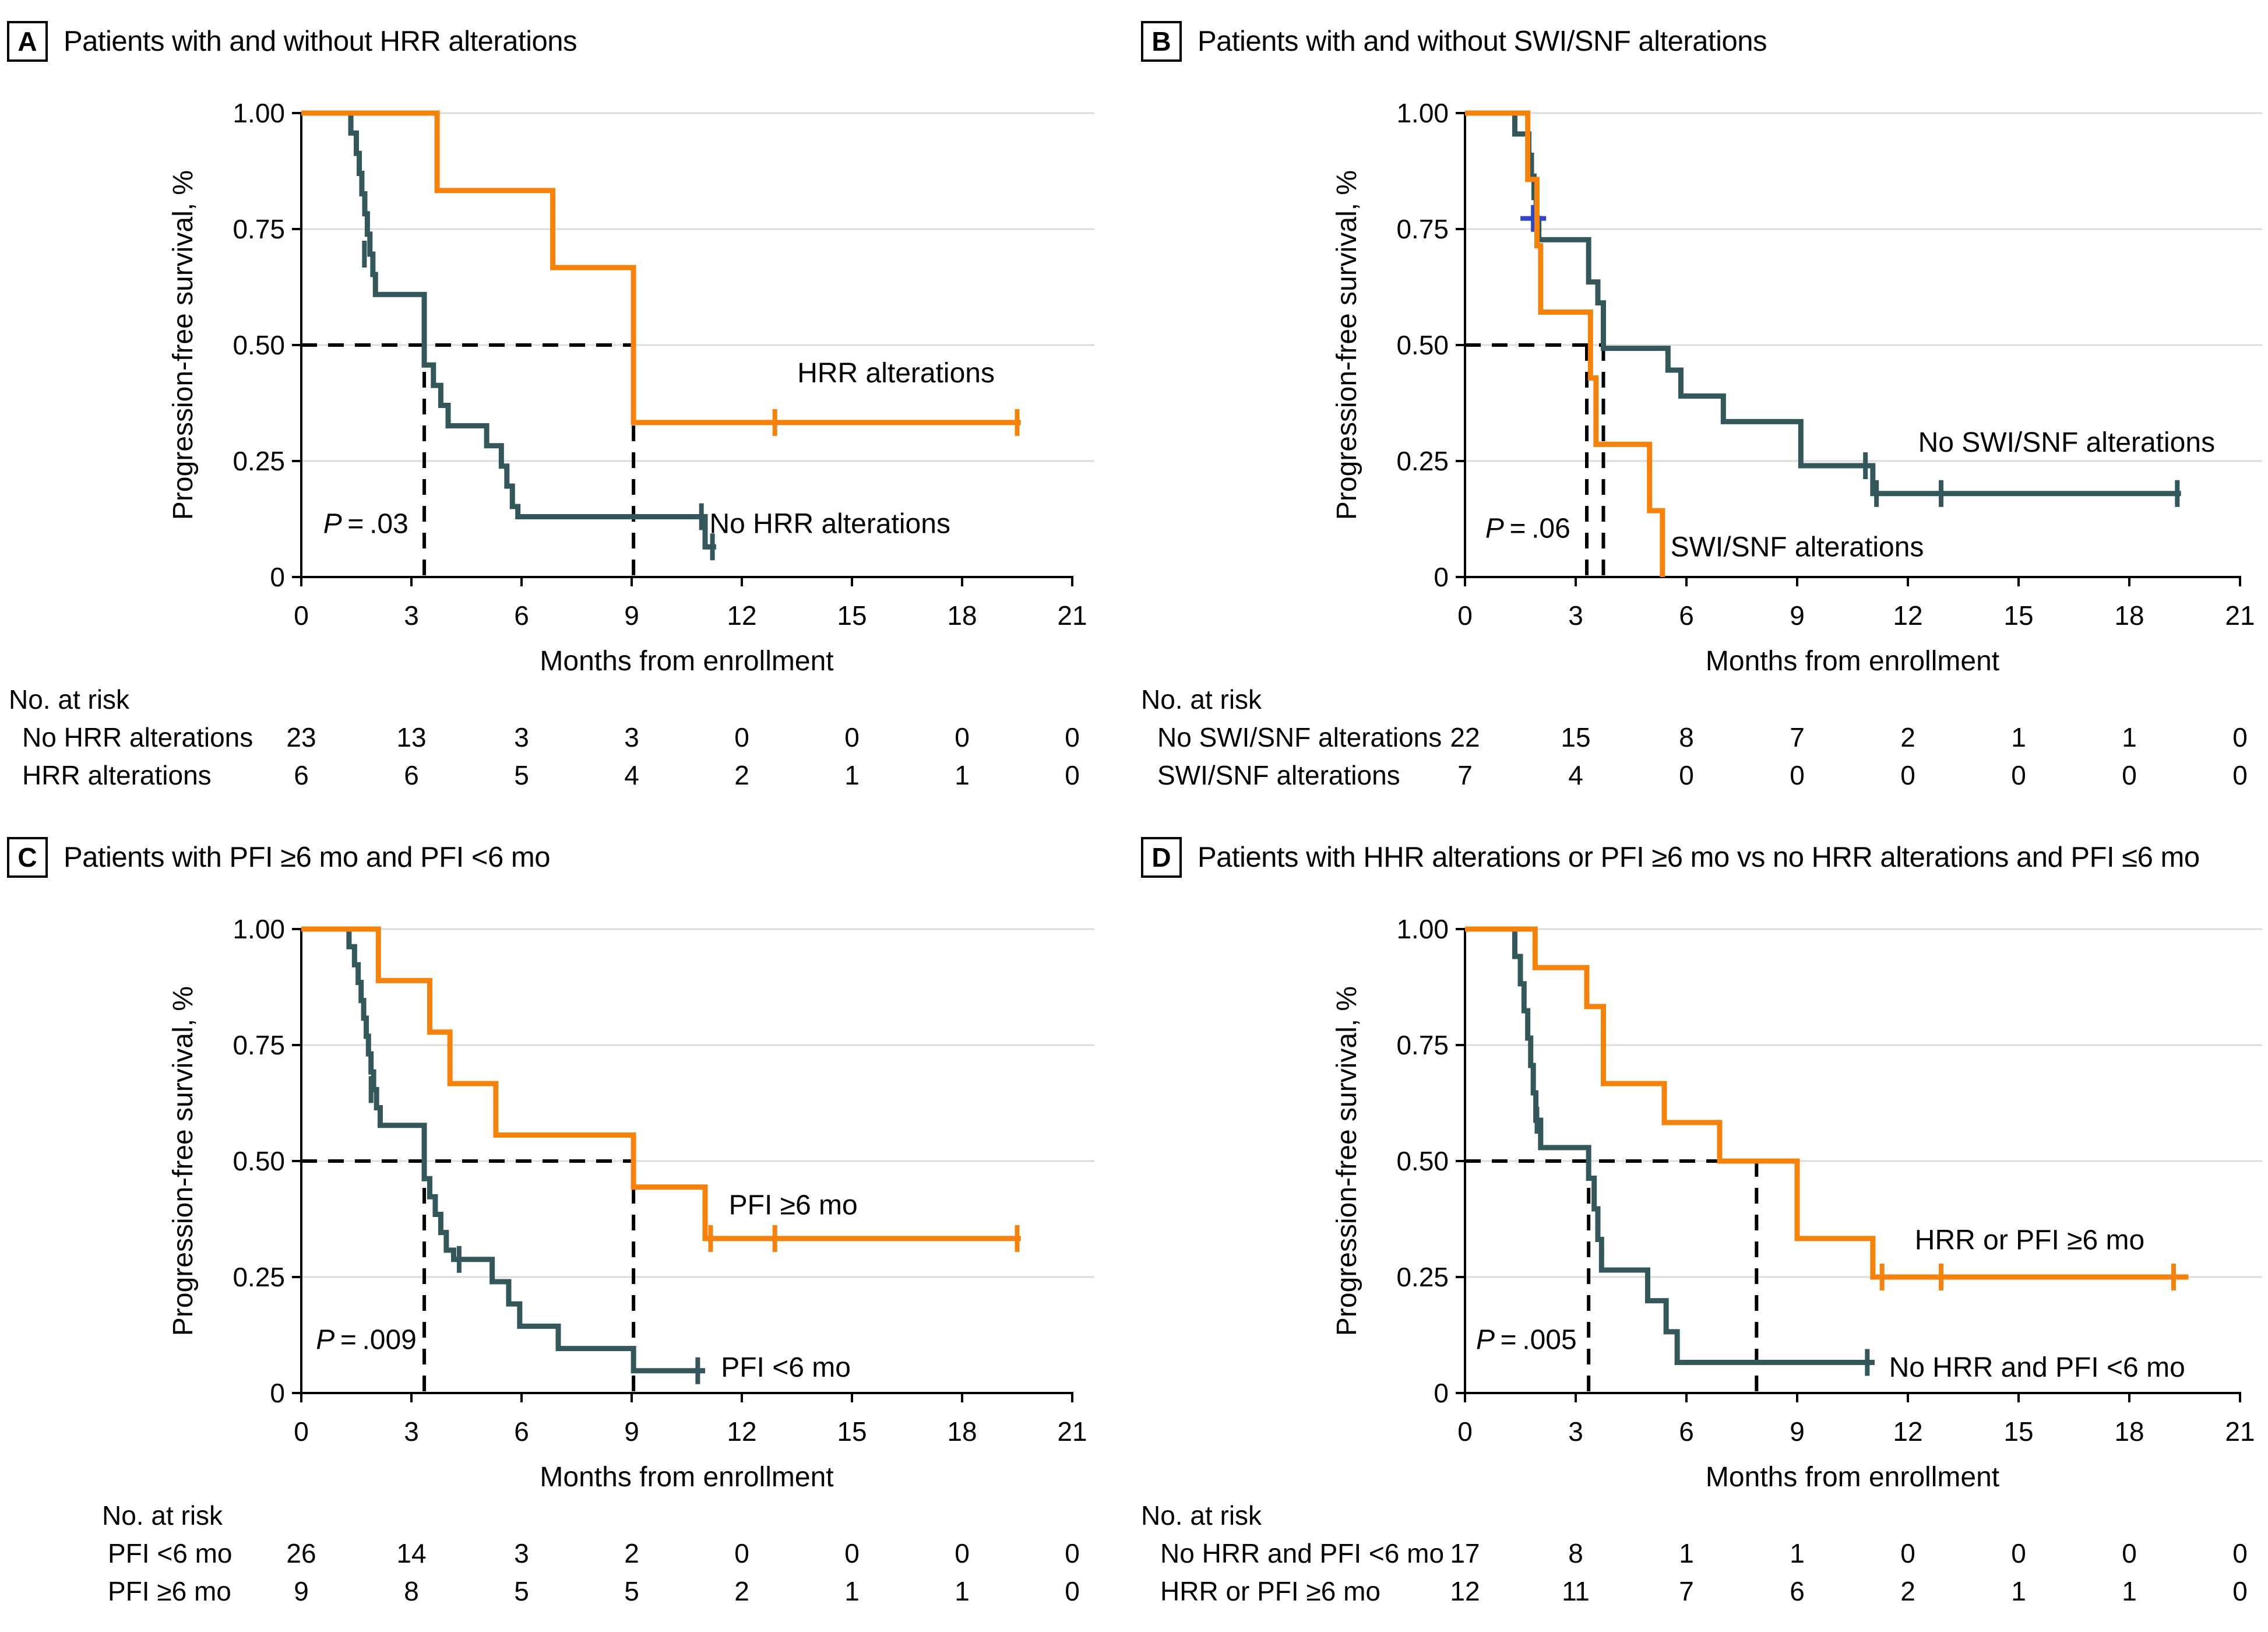  Describe the element at coordinates (117, 775) in the screenshot. I see `risk-row-label: HRR alterations` at that location.